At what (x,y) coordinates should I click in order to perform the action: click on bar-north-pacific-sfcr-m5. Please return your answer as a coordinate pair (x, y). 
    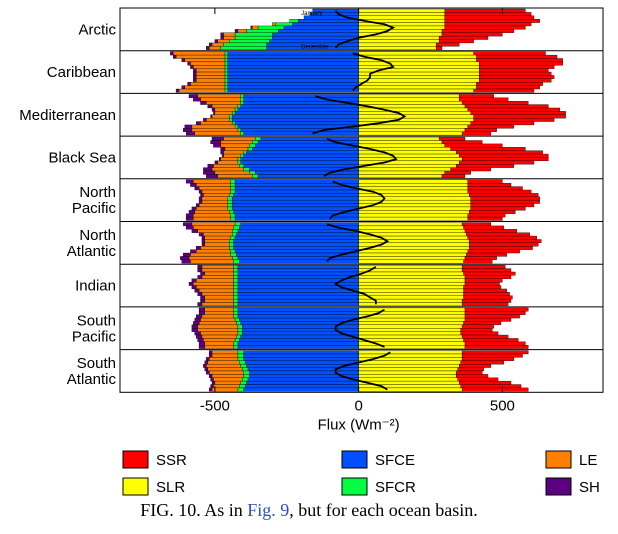
    Looking at the image, I should click on (231, 195).